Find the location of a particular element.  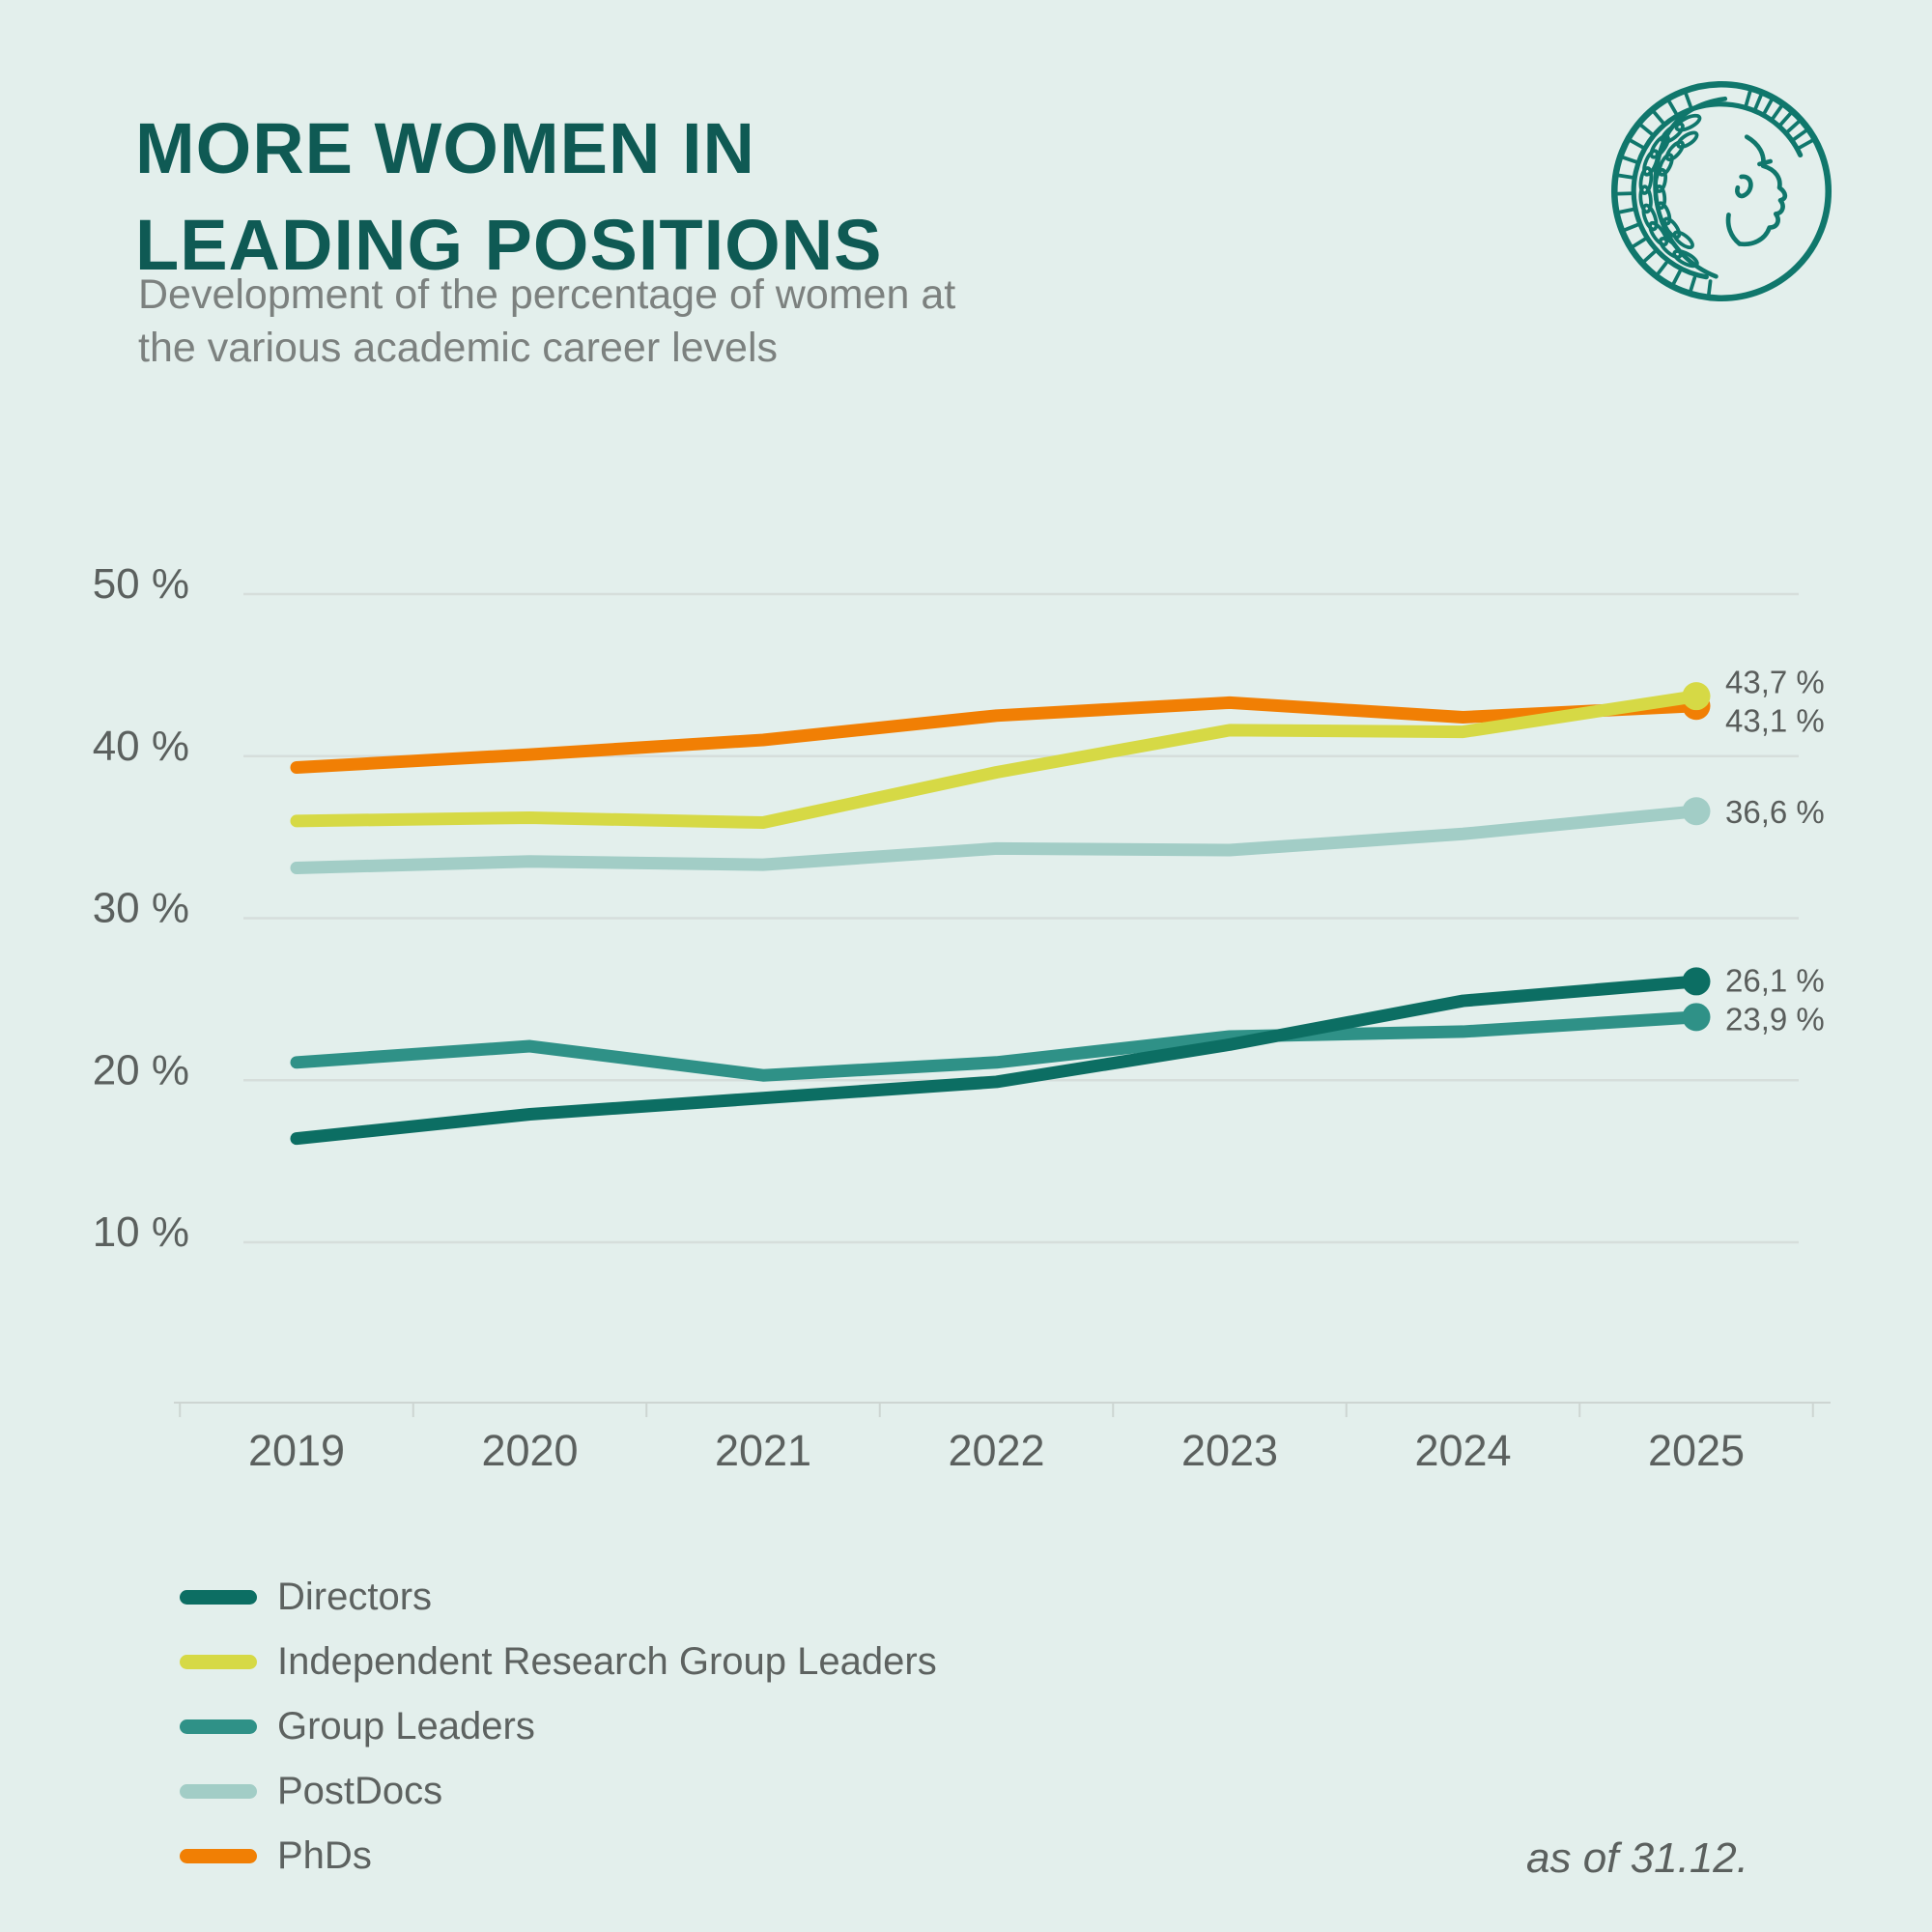

value-label-group-leaders: 23,9 % is located at coordinates (1775, 1019).